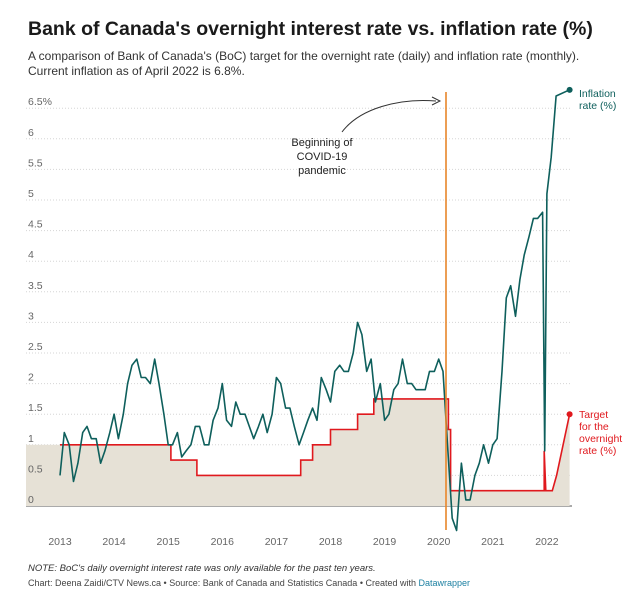 The height and width of the screenshot is (604, 640). I want to click on overnight-rate-area, so click(315, 452).